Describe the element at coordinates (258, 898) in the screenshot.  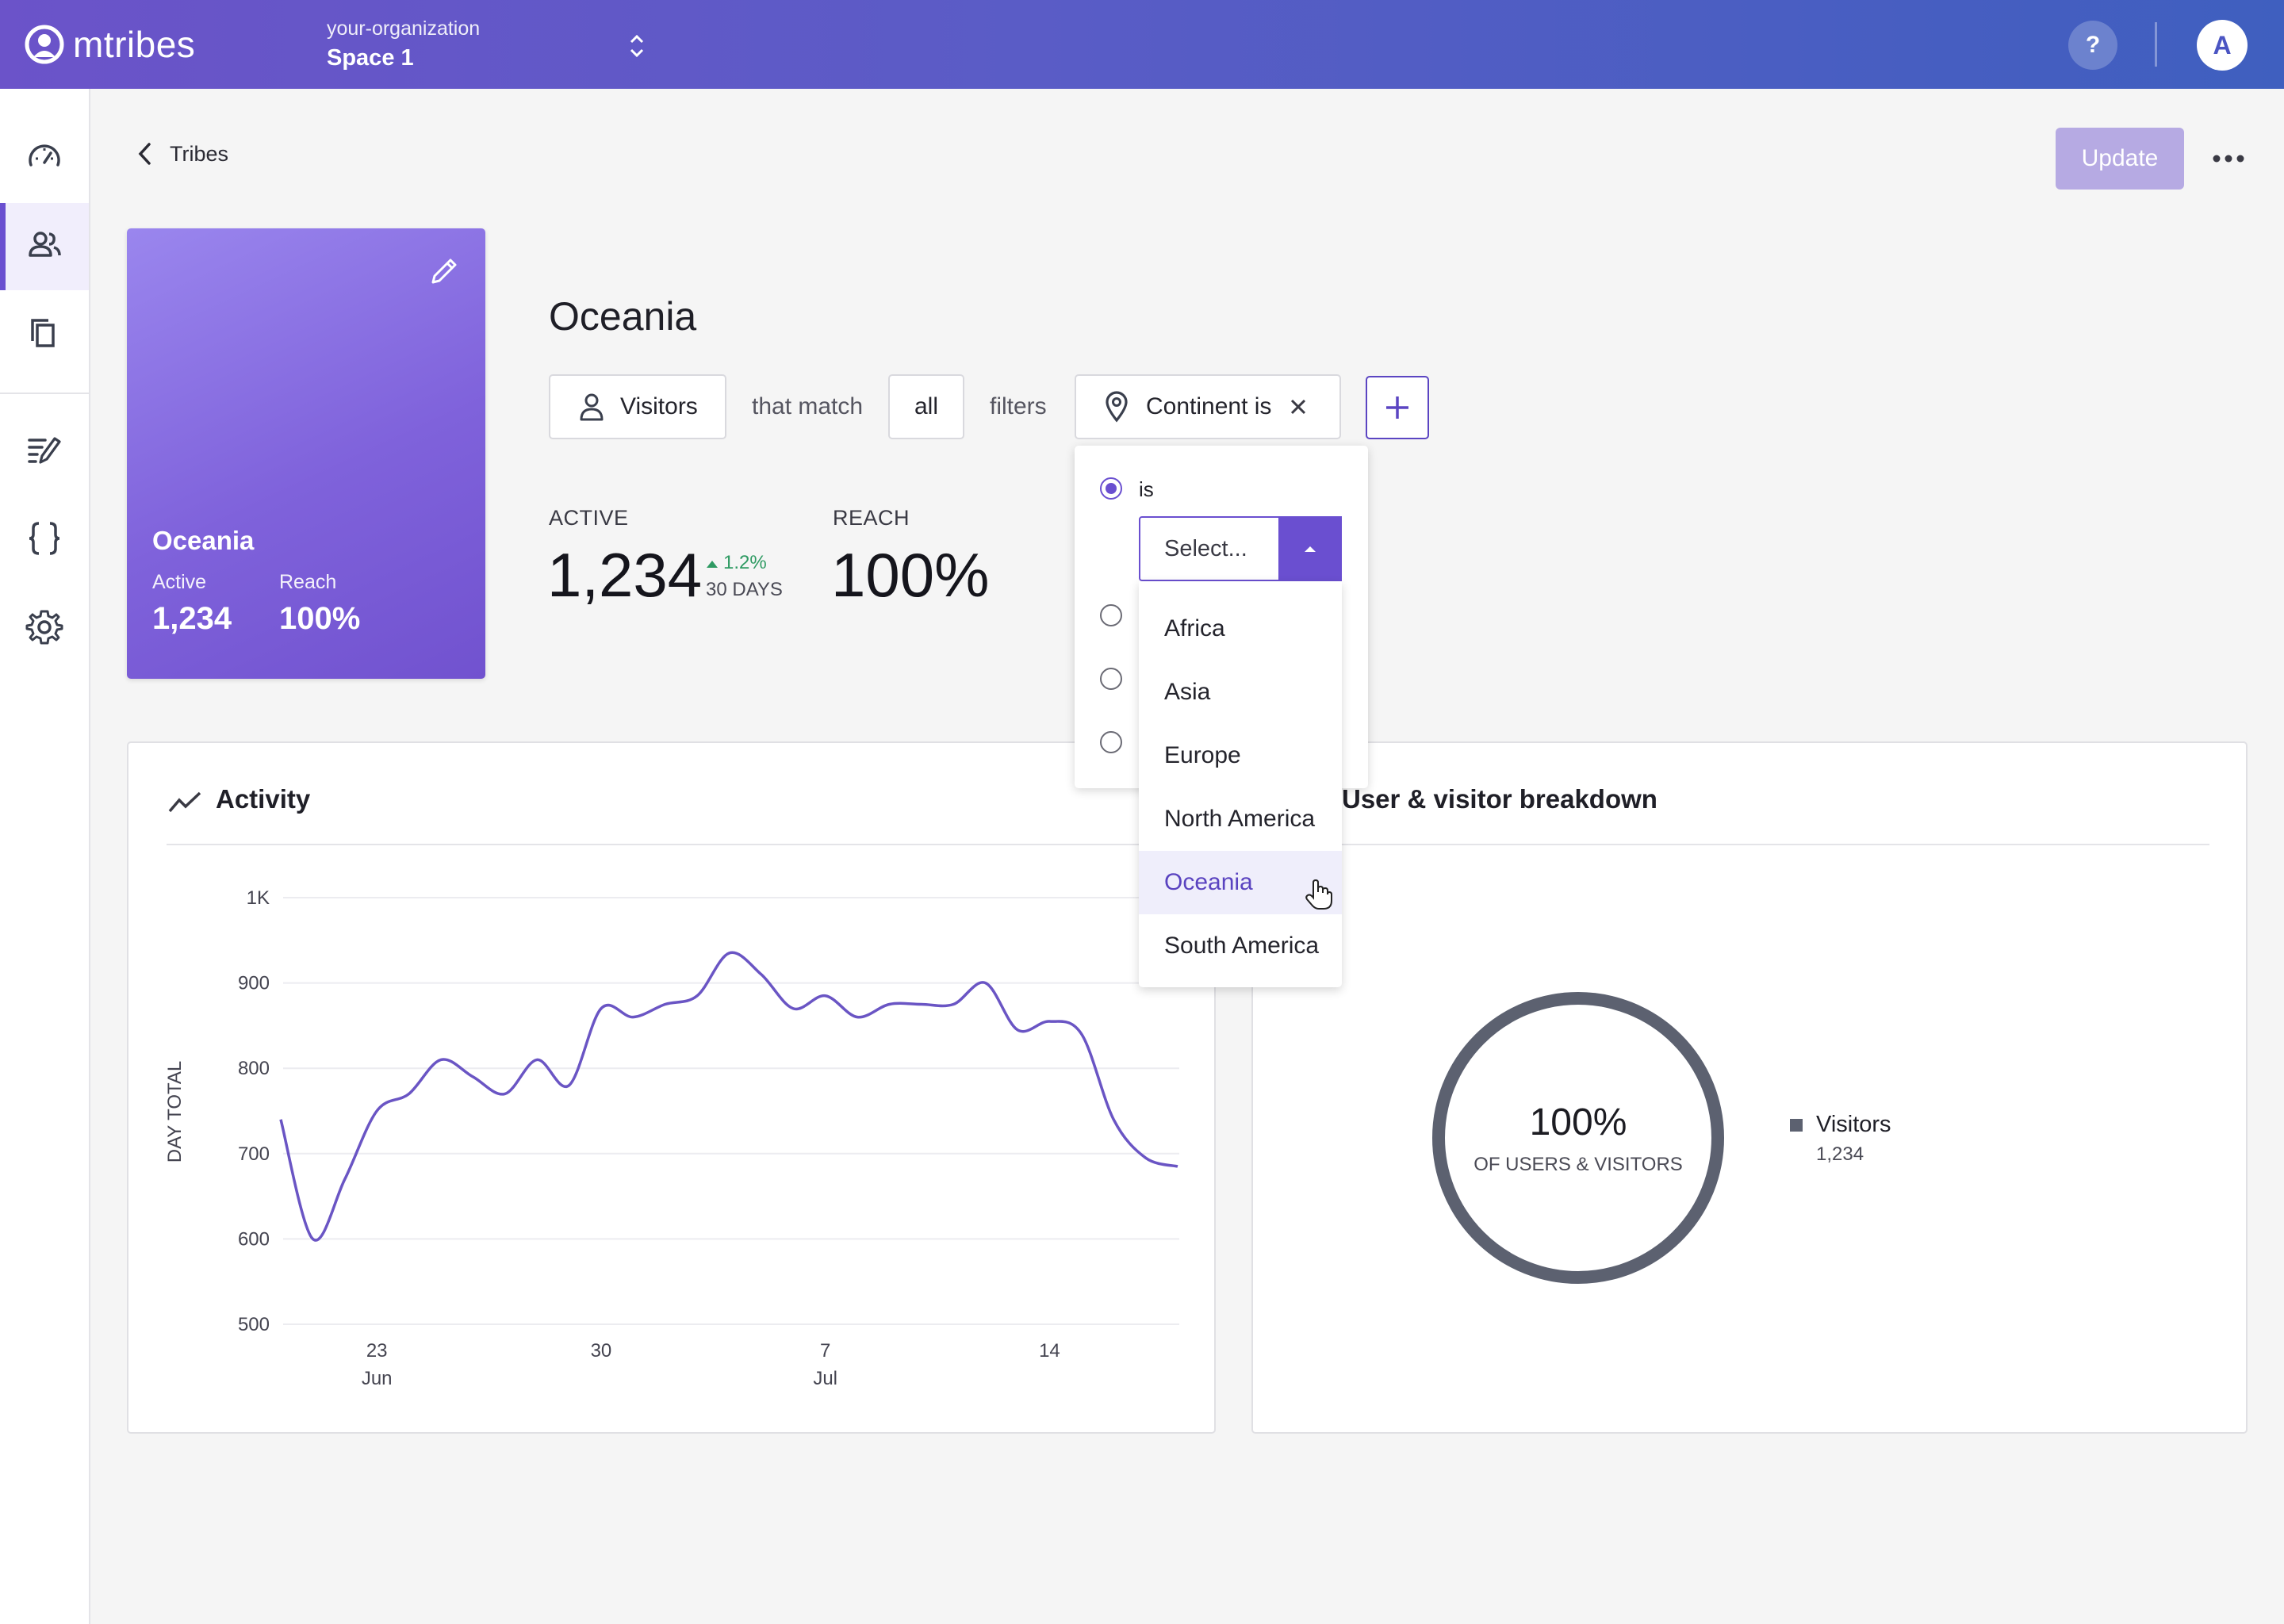
I see `y-tick-label: 1K` at that location.